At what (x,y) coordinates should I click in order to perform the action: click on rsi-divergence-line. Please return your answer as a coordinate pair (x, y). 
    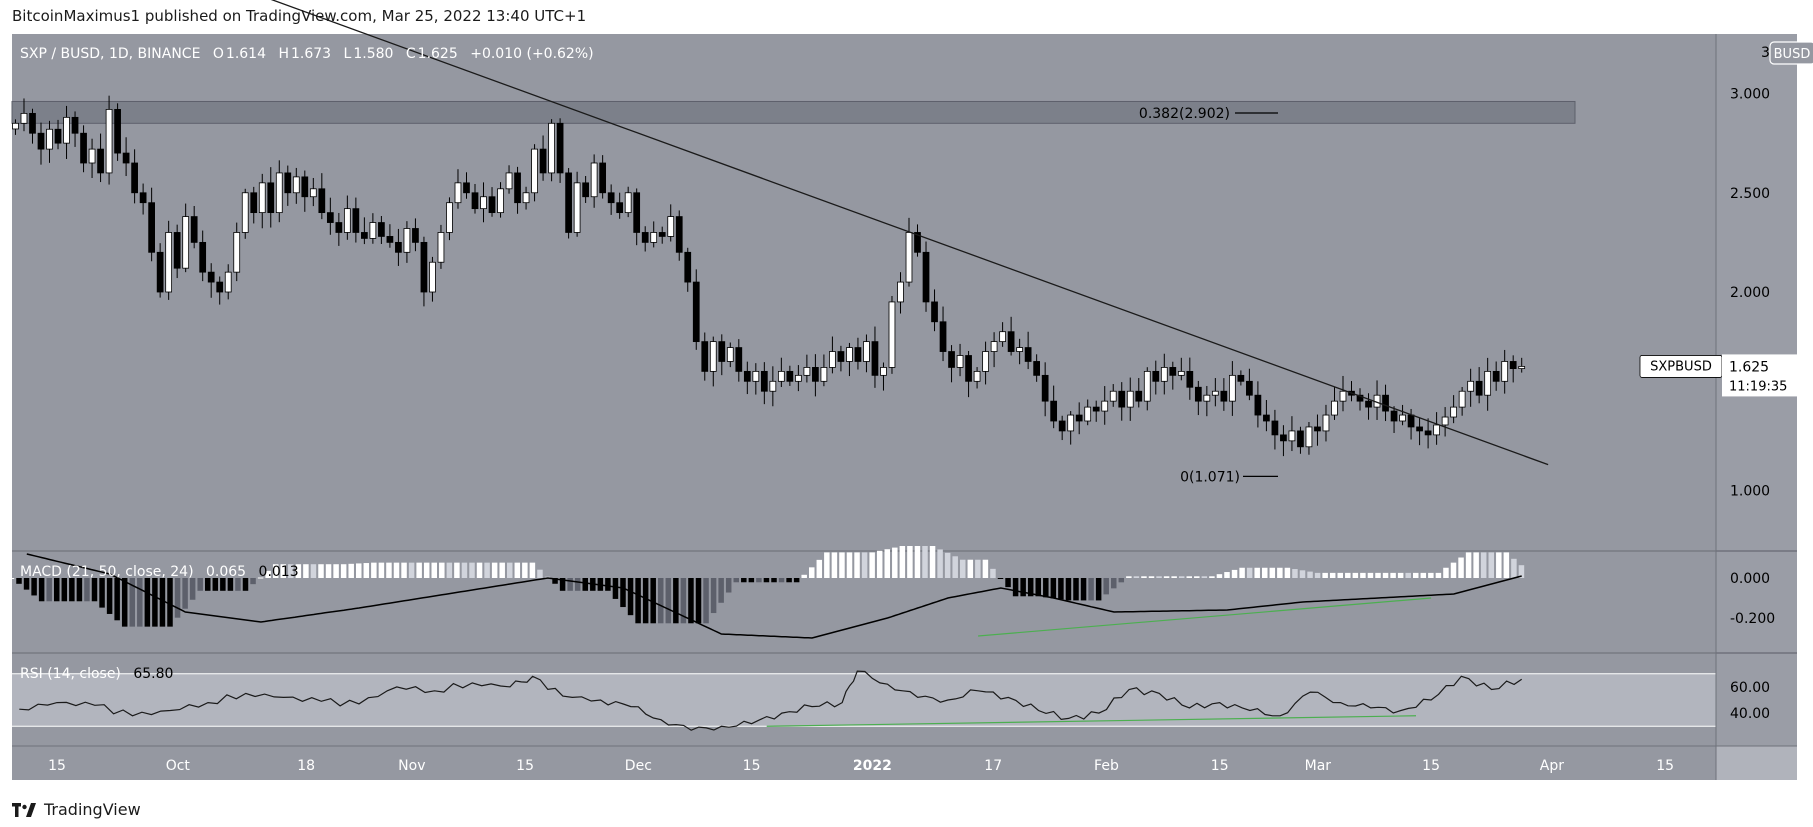
    Looking at the image, I should click on (1091, 721).